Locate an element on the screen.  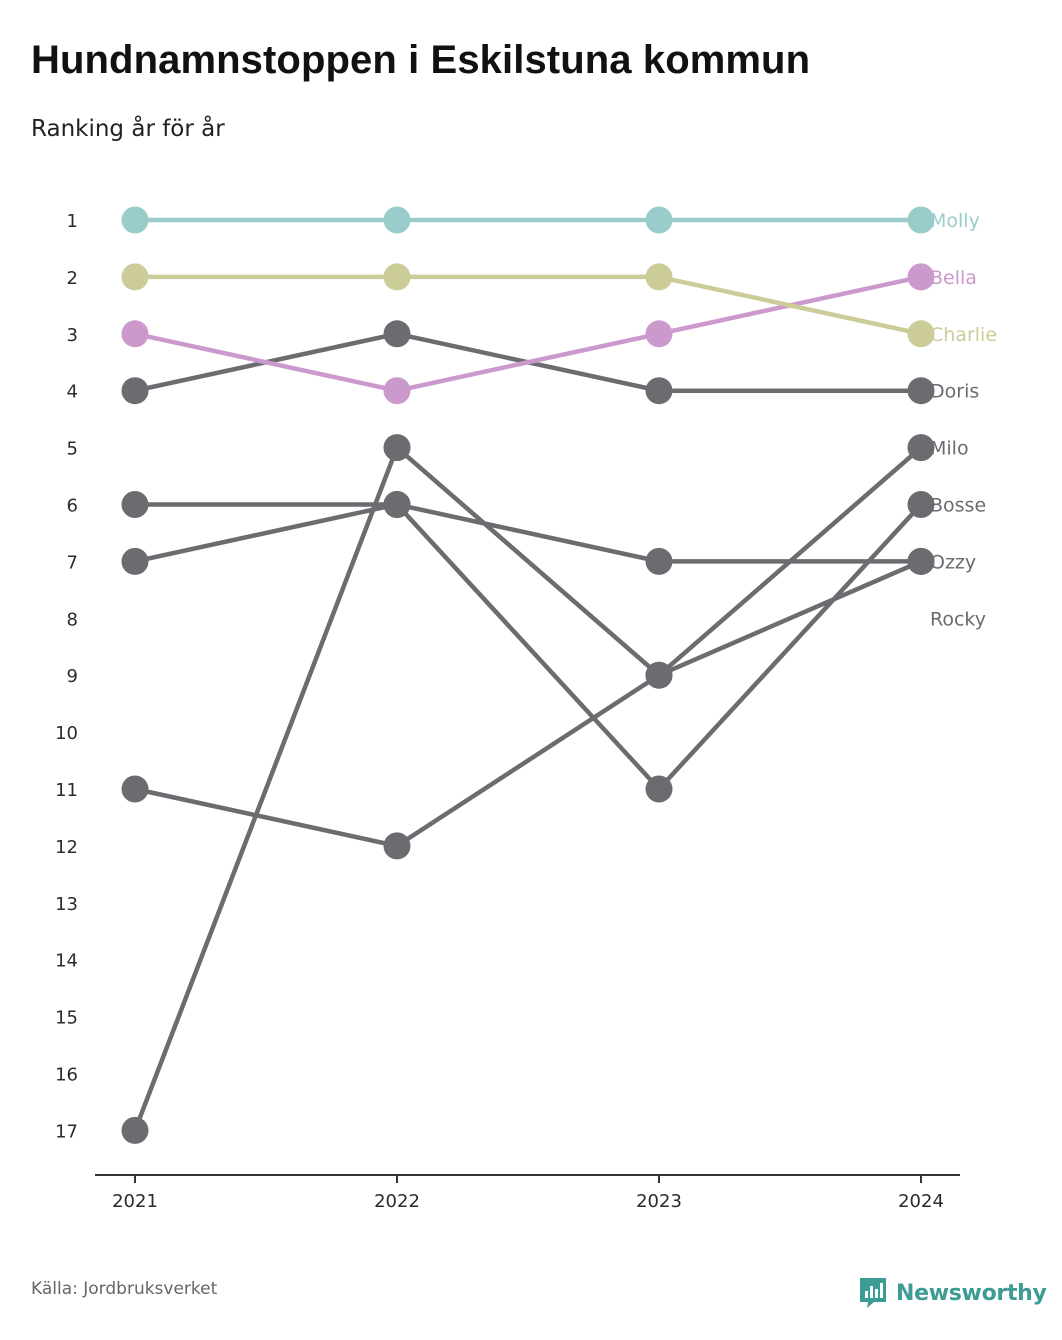
point-molly-2021 is located at coordinates (135, 220).